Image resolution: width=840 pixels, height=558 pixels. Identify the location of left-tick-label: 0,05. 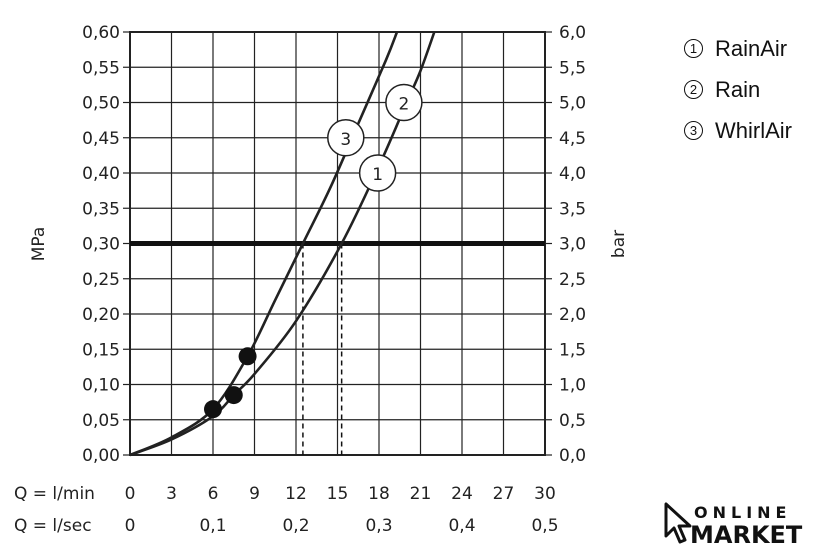
(101, 421).